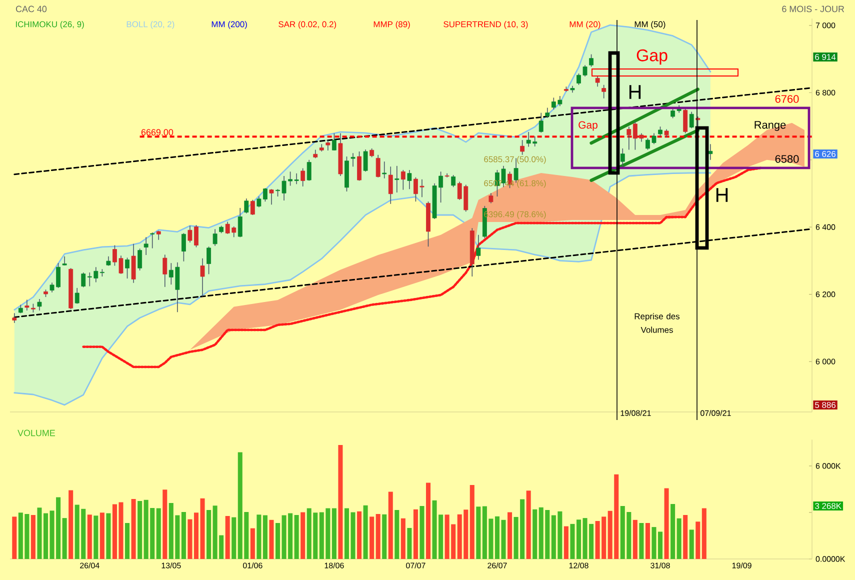  What do you see at coordinates (588, 126) in the screenshot?
I see `annotation: Gap` at bounding box center [588, 126].